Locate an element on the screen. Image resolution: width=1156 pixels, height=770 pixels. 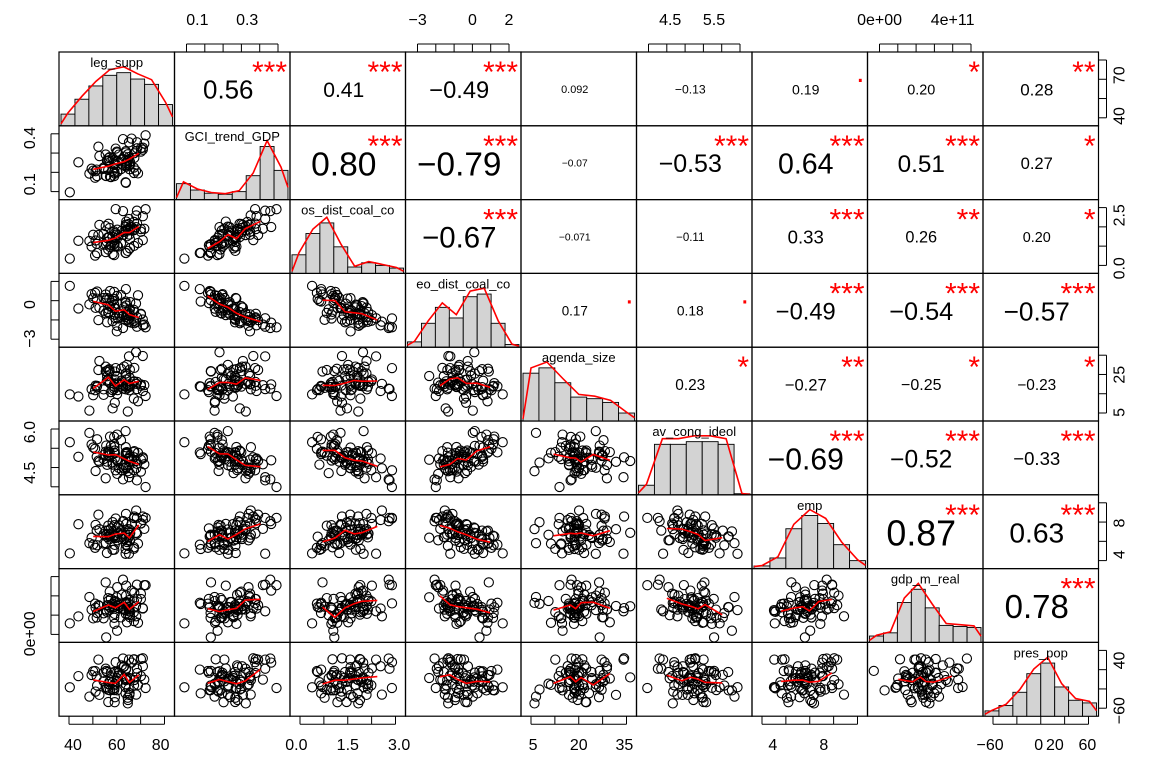
axis-tick-label: 40 is located at coordinates (73, 745).